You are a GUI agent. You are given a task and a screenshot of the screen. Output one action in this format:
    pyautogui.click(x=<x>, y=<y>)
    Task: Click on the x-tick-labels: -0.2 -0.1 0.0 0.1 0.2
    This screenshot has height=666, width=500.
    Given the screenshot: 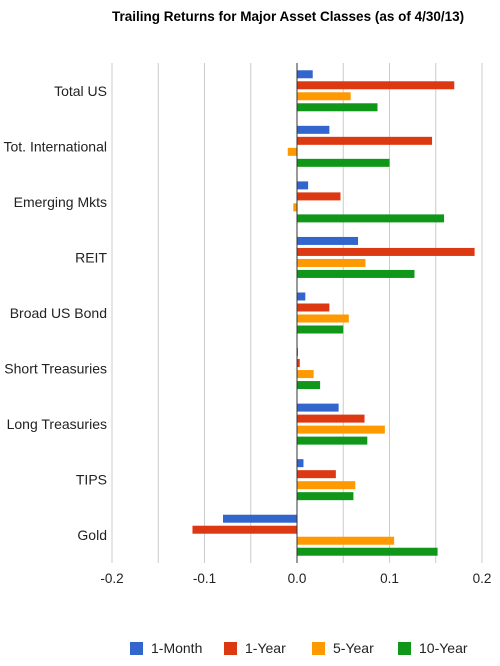 What is the action you would take?
    pyautogui.click(x=295, y=578)
    